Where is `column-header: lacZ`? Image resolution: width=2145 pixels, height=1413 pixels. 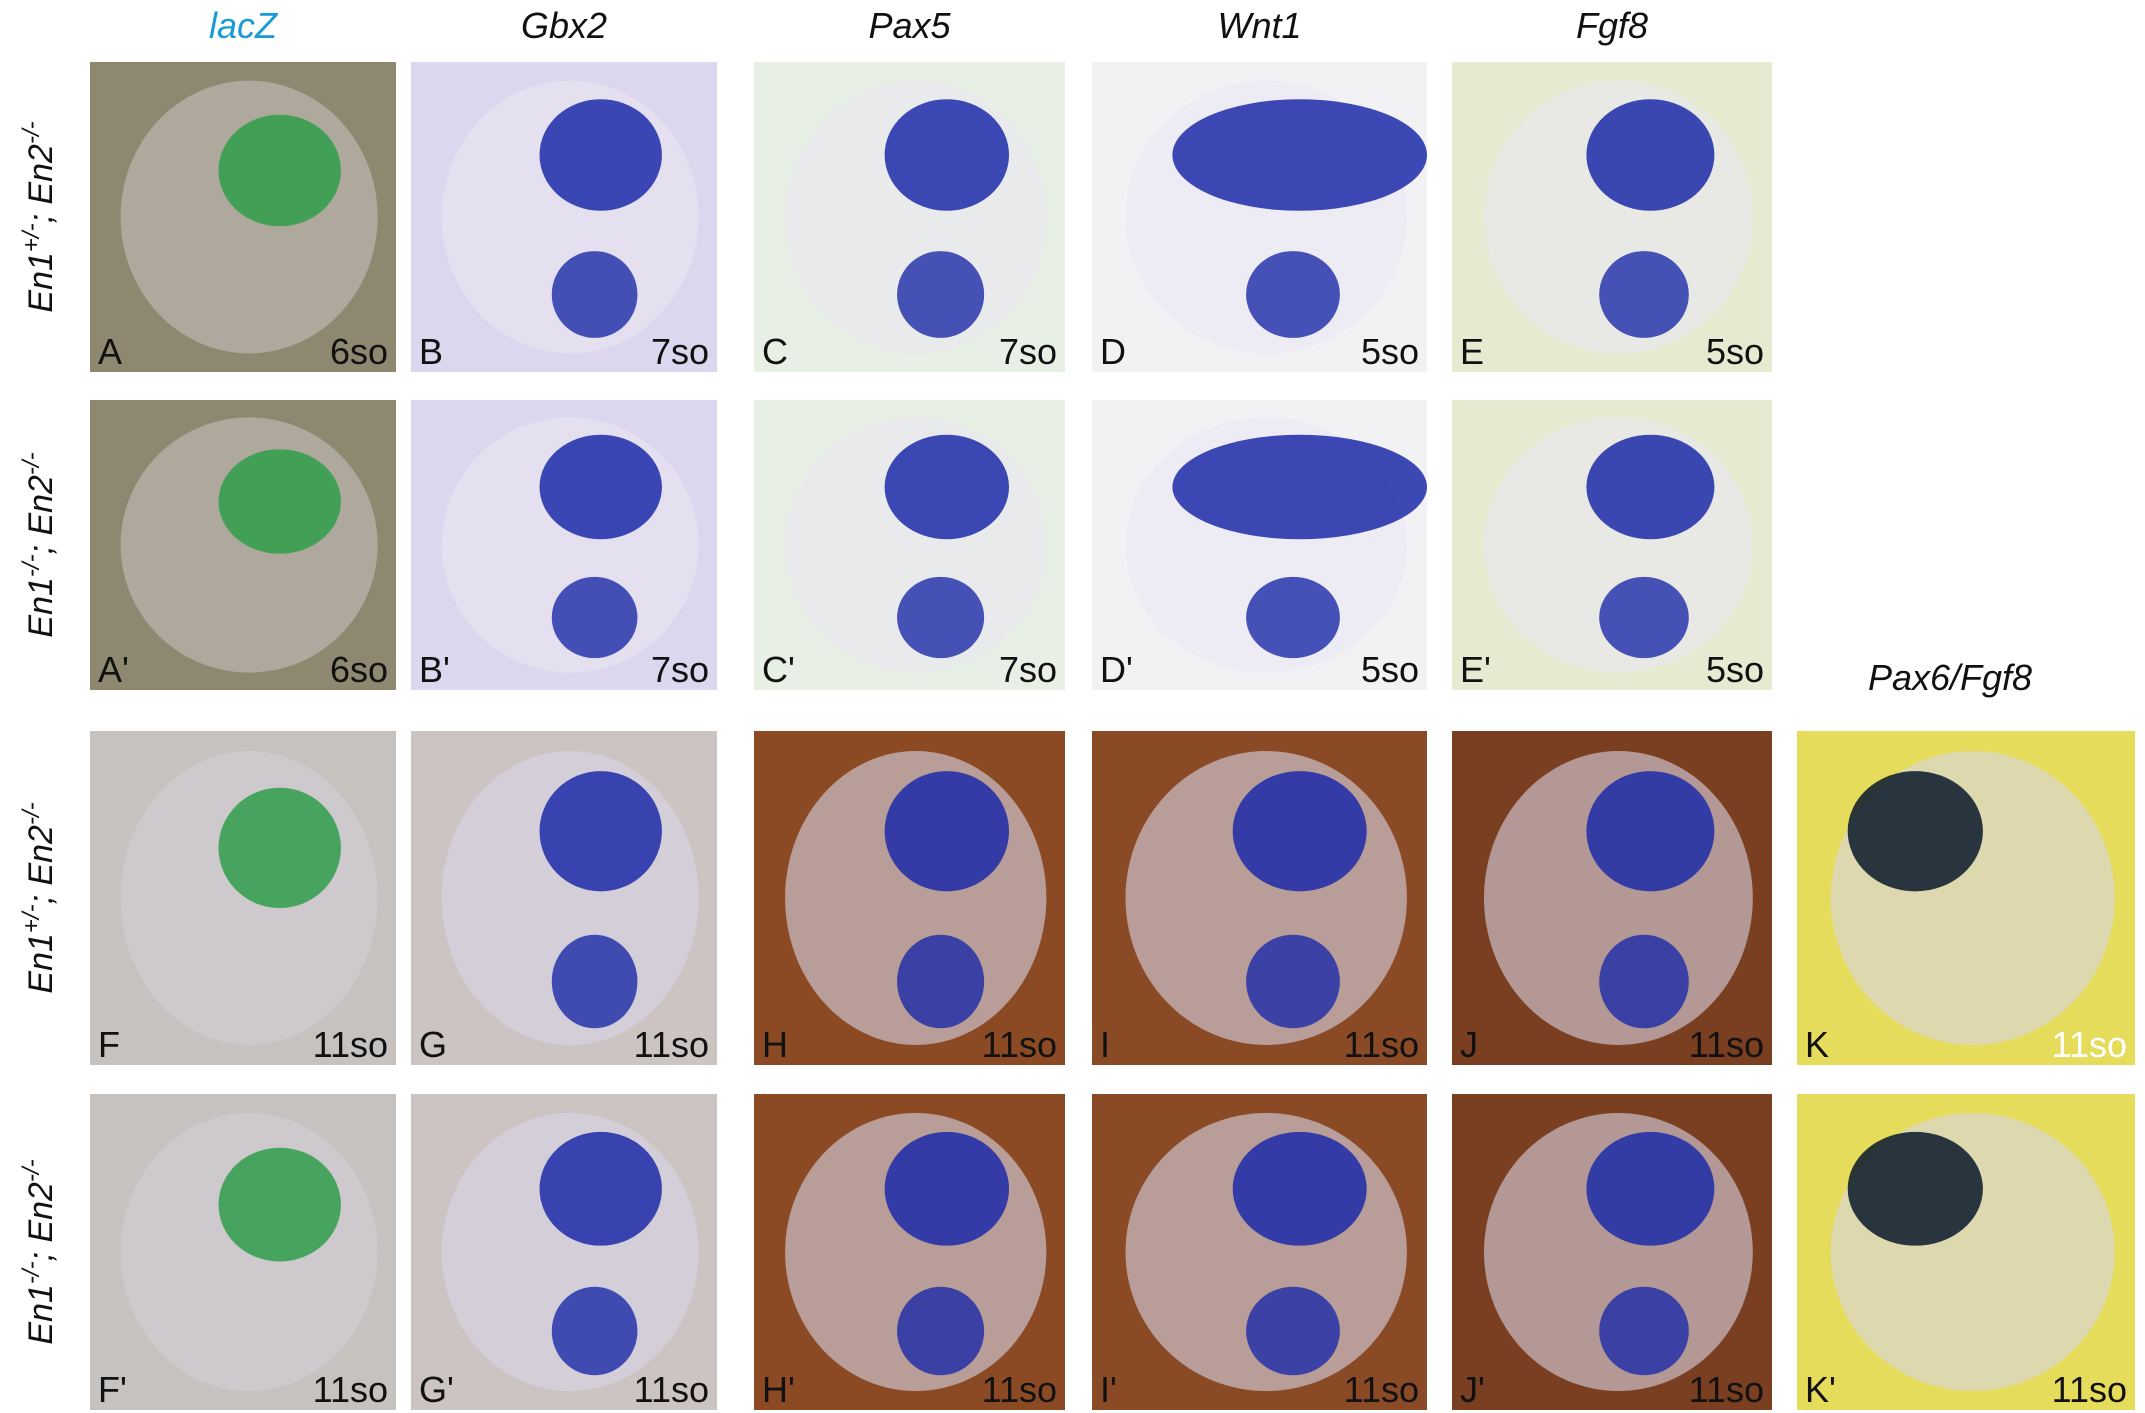 column-header: lacZ is located at coordinates (243, 25).